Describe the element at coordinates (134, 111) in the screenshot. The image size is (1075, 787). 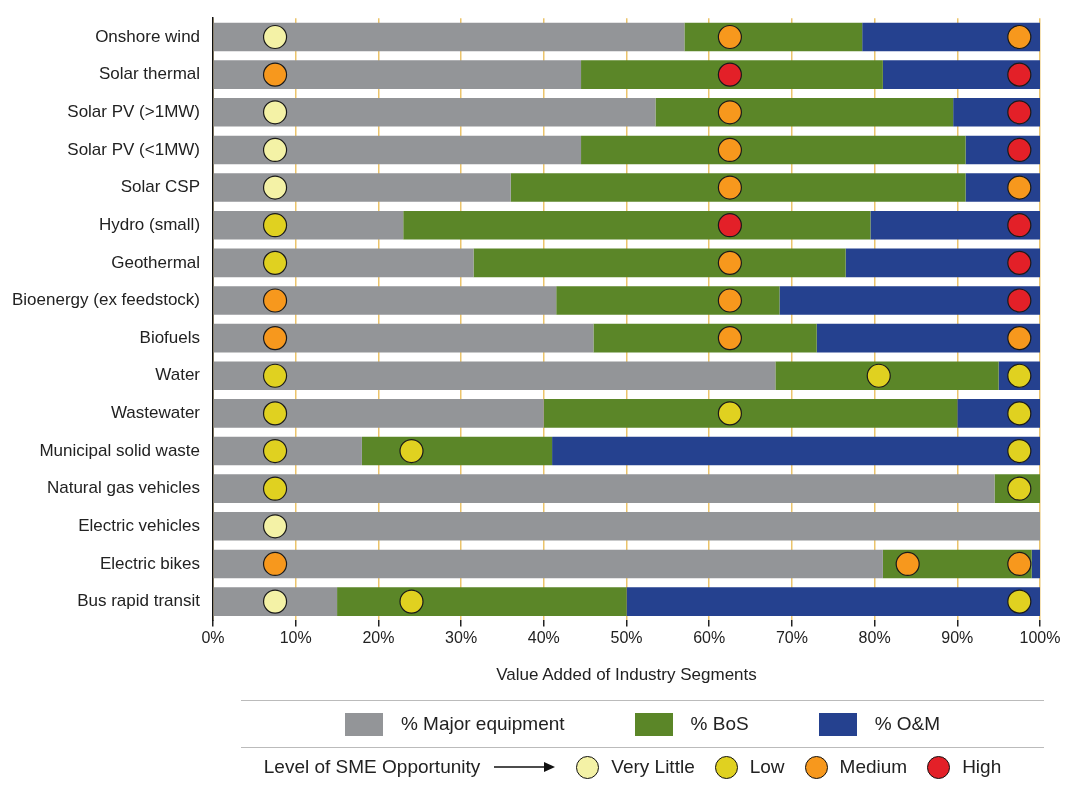
I see `y-tick-label: Solar PV (>1MW)` at that location.